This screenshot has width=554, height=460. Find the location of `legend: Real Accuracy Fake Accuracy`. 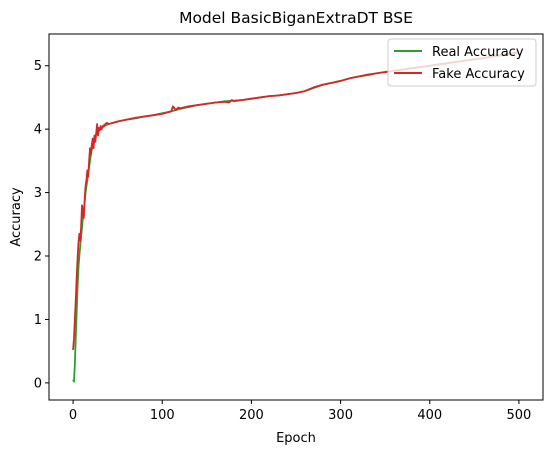

legend: Real Accuracy Fake Accuracy is located at coordinates (462, 62).